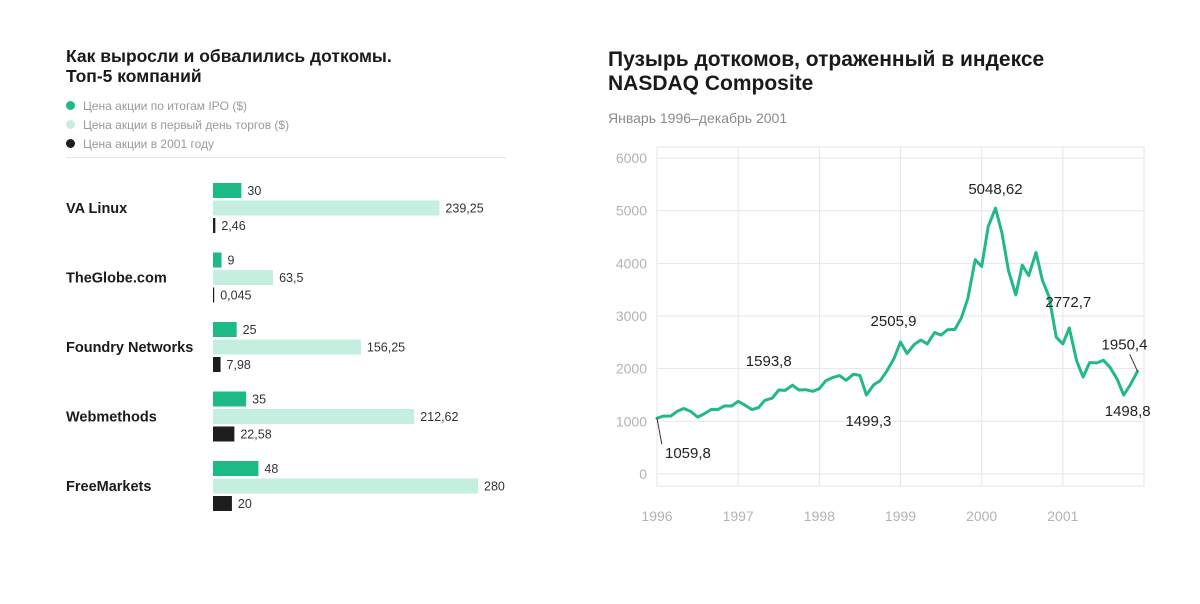 The image size is (1200, 604). Describe the element at coordinates (1062, 516) in the screenshot. I see `x-tick-label: 2001` at that location.